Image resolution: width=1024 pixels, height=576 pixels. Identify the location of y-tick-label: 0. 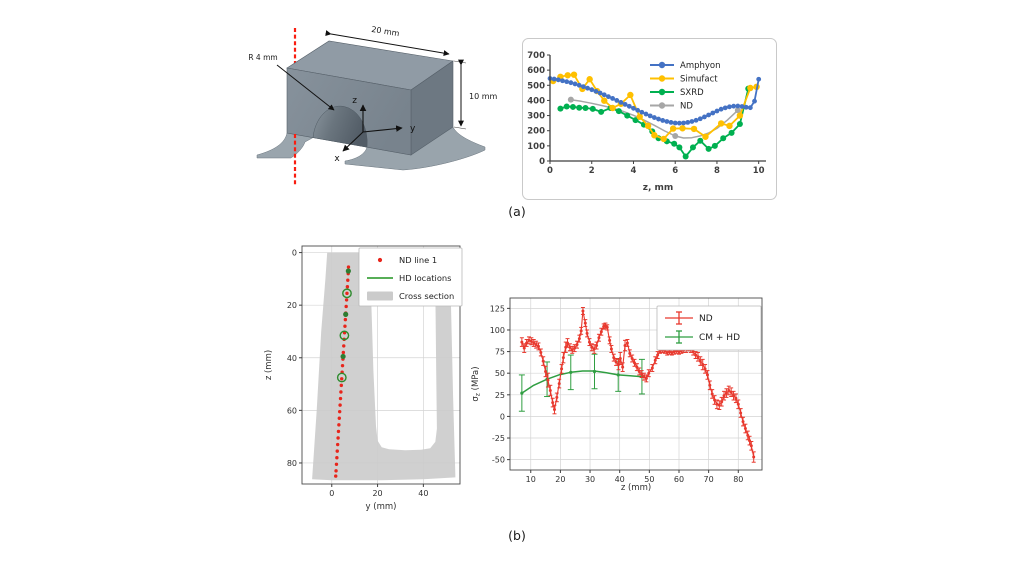
(542, 162).